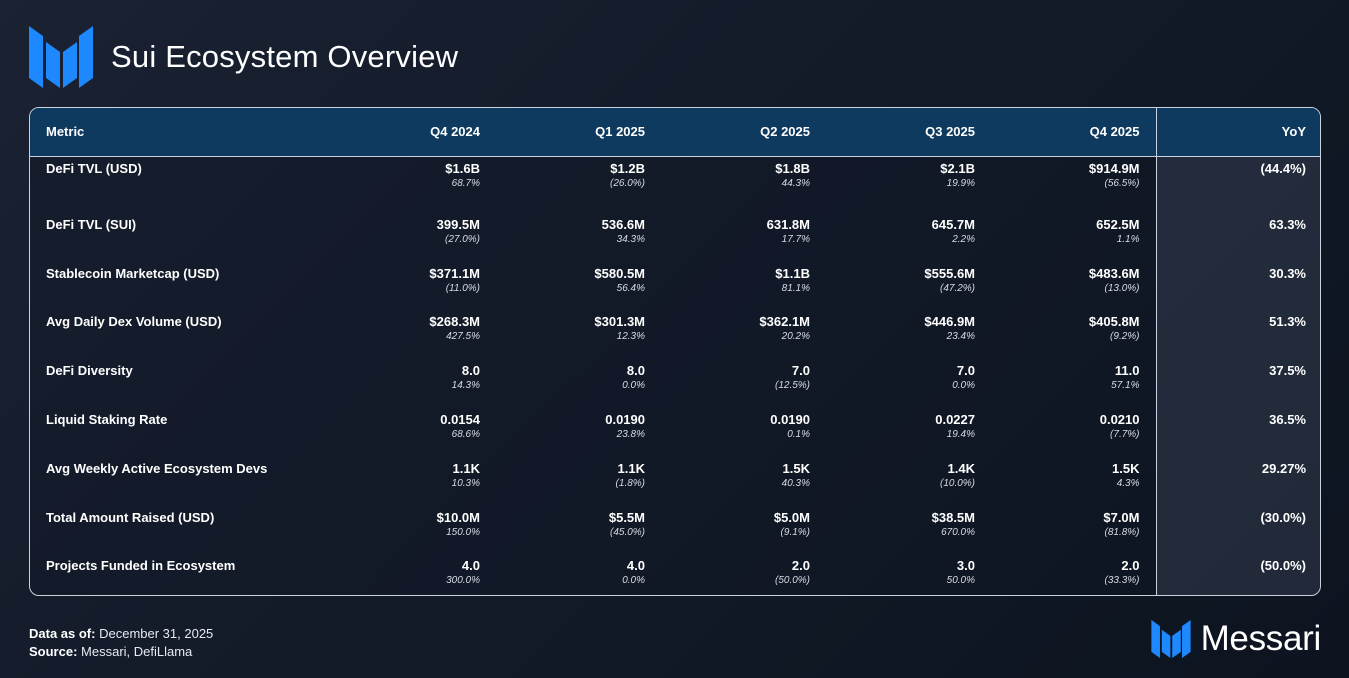  What do you see at coordinates (405, 473) in the screenshot?
I see `cell-q4-2024: 1.1K 10.3%` at bounding box center [405, 473].